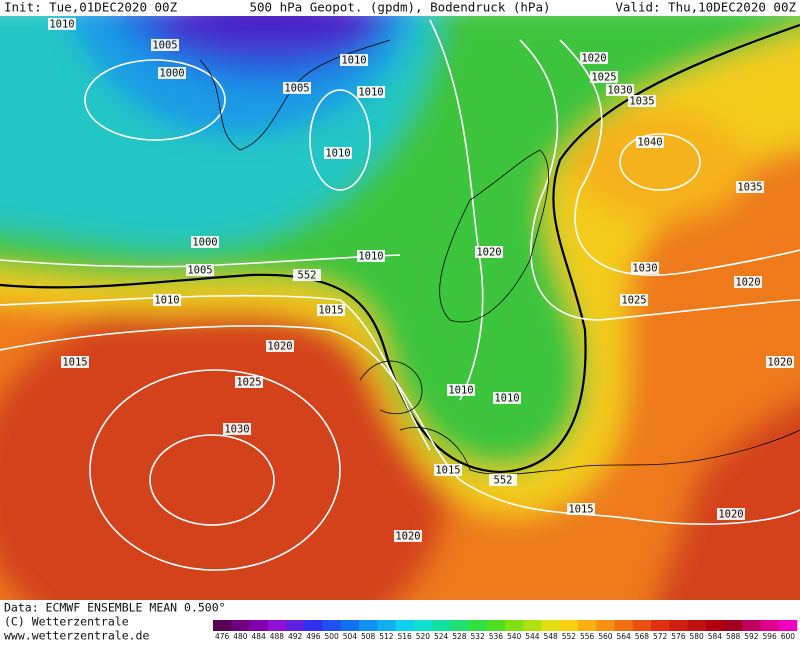 Image resolution: width=800 pixels, height=646 pixels. I want to click on colorbar-label: 580, so click(696, 636).